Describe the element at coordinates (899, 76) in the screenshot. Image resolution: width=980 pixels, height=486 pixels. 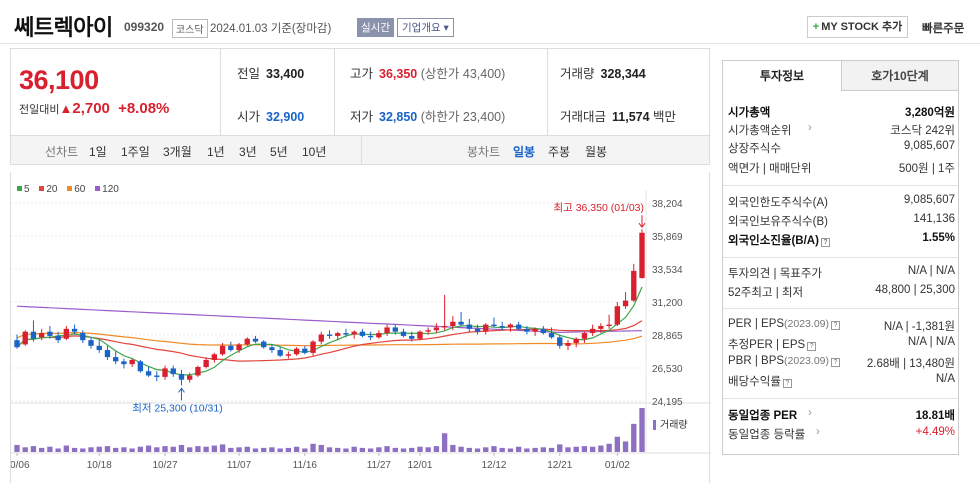
I see `tab-orderbook: 호가10단계` at that location.